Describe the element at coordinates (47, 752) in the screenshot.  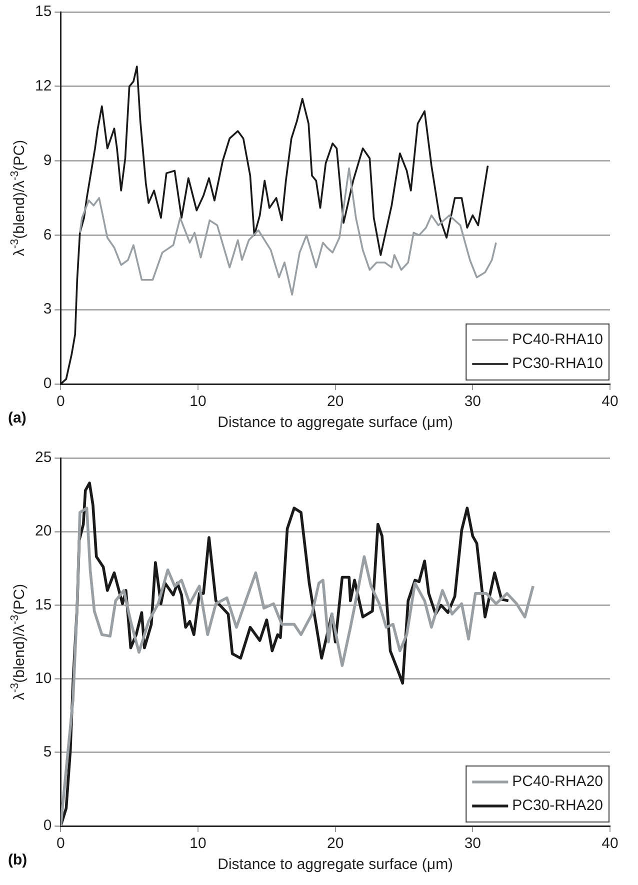
I see `y-tick-label: 5` at that location.